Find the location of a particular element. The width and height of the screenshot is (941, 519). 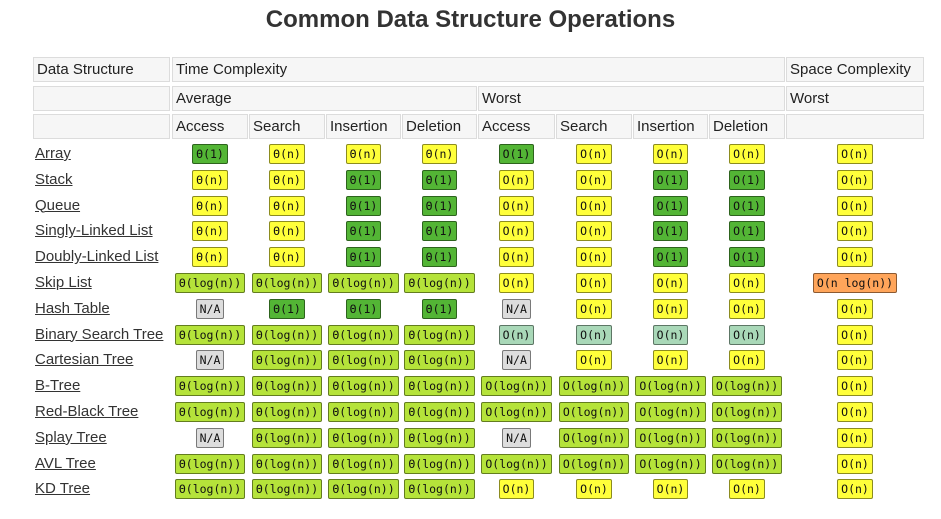

structure-link: KD Tree is located at coordinates (63, 489).